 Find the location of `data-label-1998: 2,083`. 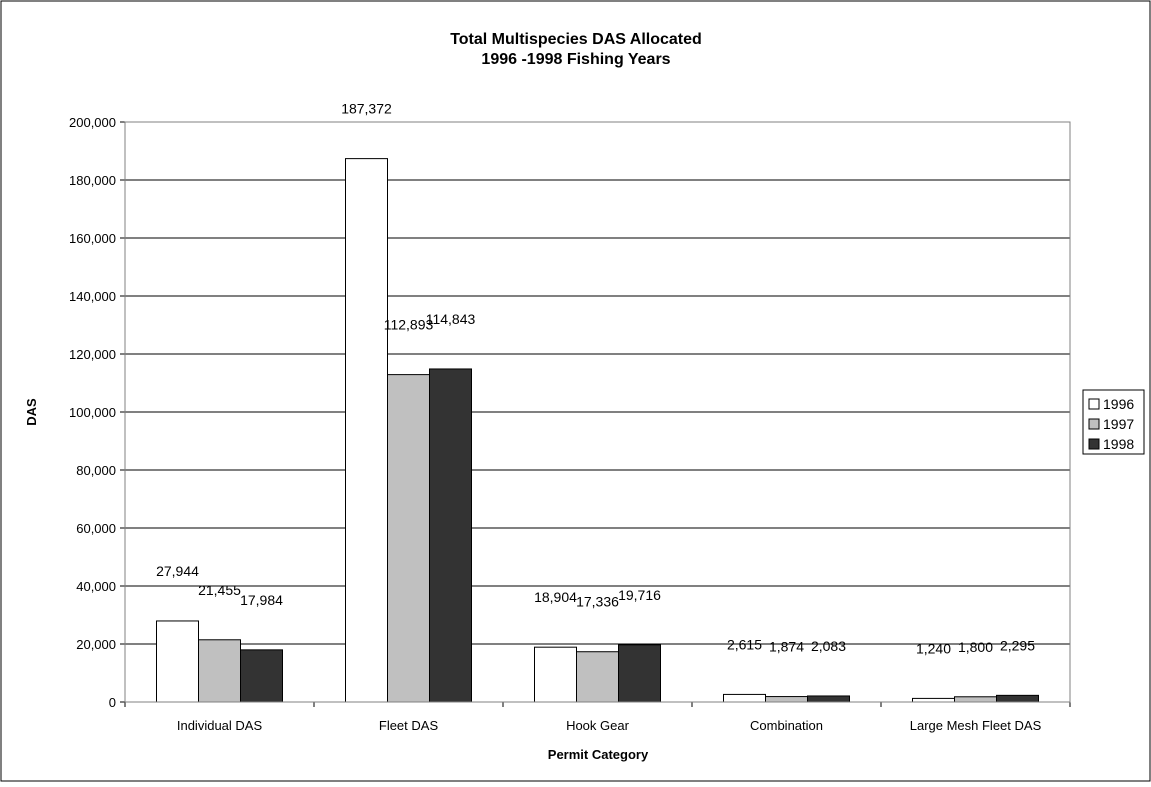

data-label-1998: 2,083 is located at coordinates (828, 646).